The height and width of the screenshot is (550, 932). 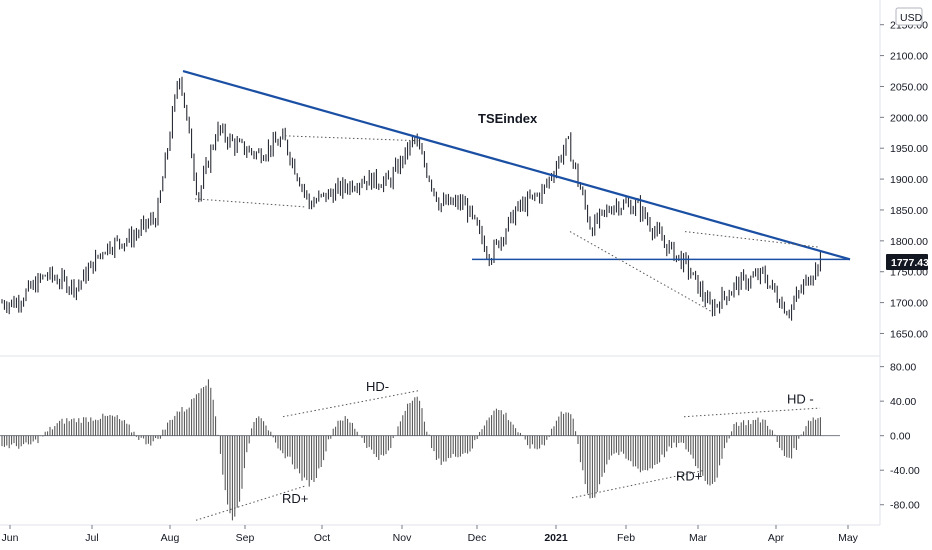 What do you see at coordinates (911, 18) in the screenshot?
I see `currency-label: USD` at bounding box center [911, 18].